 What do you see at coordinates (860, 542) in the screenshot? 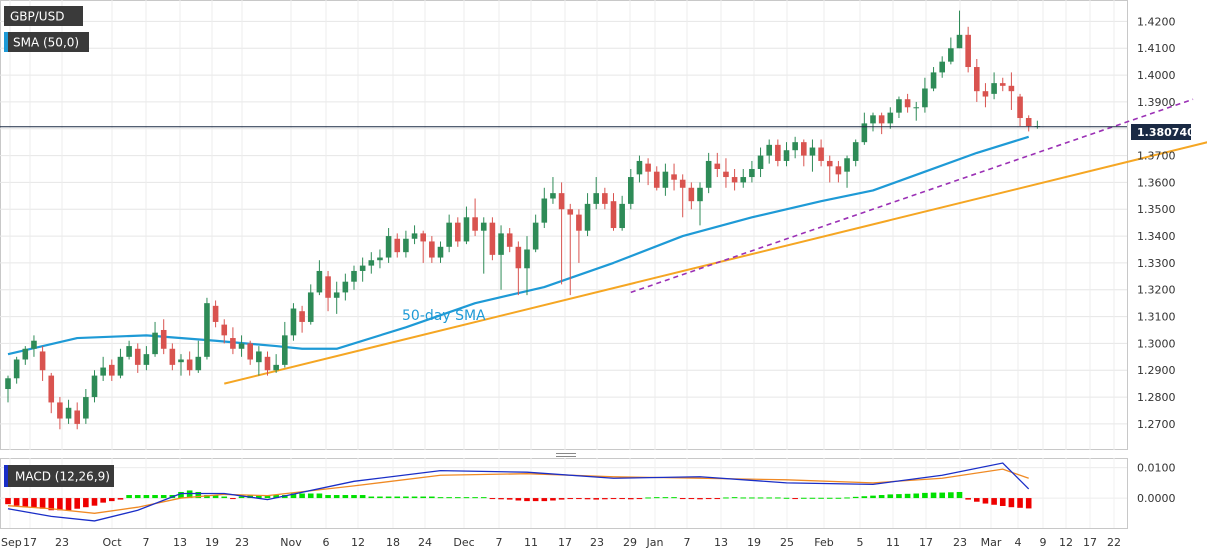
I see `date-tick-label: 5` at bounding box center [860, 542].